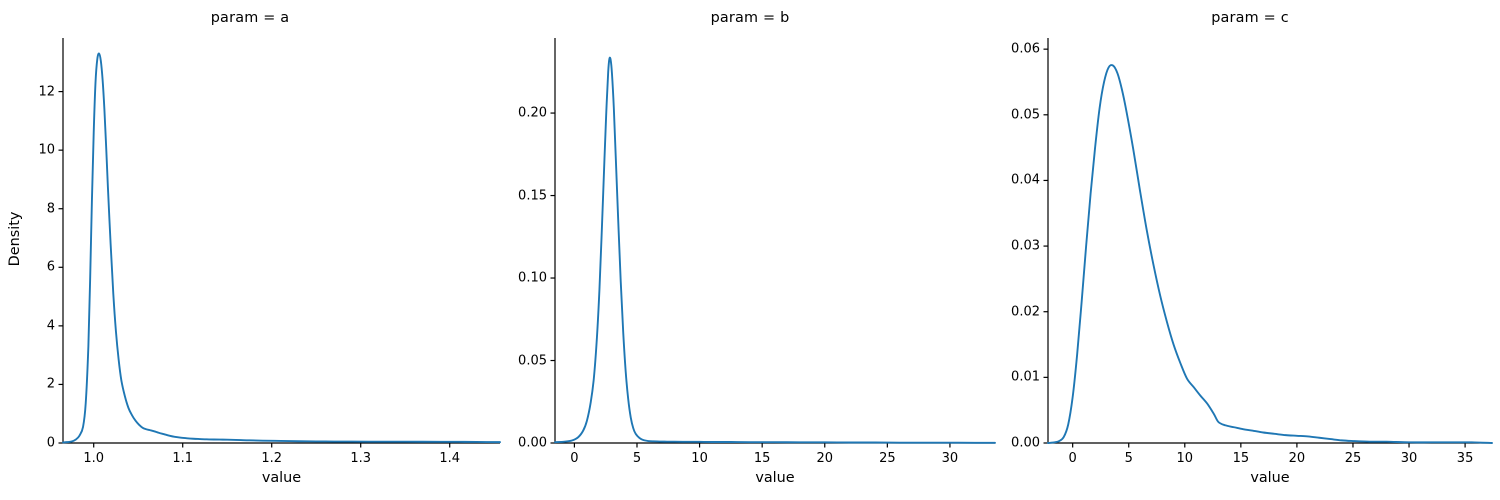  What do you see at coordinates (1465, 458) in the screenshot?
I see `x-tick-label: 35` at bounding box center [1465, 458].